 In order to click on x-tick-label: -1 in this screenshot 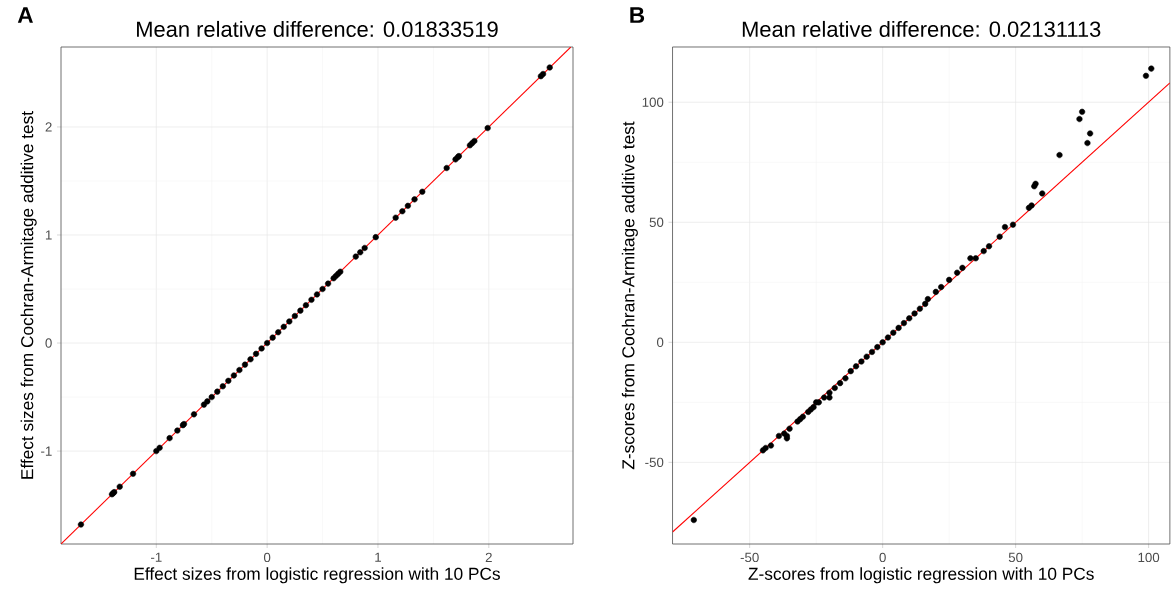, I will do `click(156, 557)`.